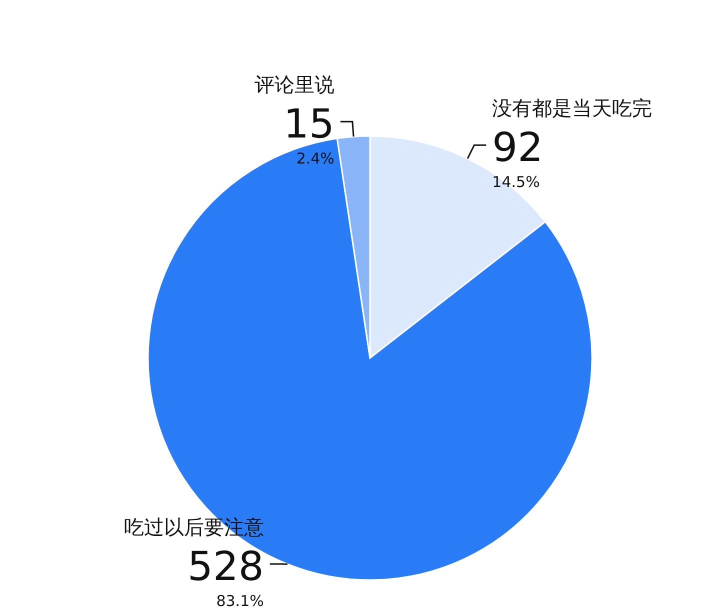 This screenshot has height=614, width=707. What do you see at coordinates (294, 84) in the screenshot?
I see `slice-label: 评论里说` at bounding box center [294, 84].